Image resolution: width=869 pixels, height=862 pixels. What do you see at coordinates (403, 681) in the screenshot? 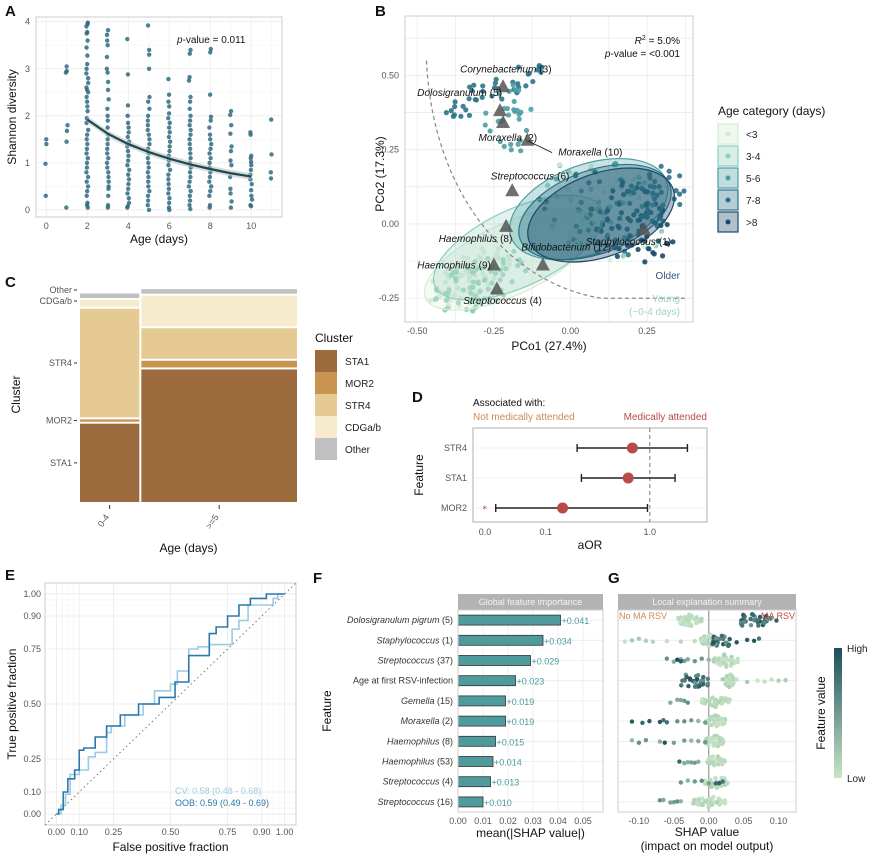
I see `feature-name-suffix: Age at first RSV-infection` at bounding box center [403, 681].